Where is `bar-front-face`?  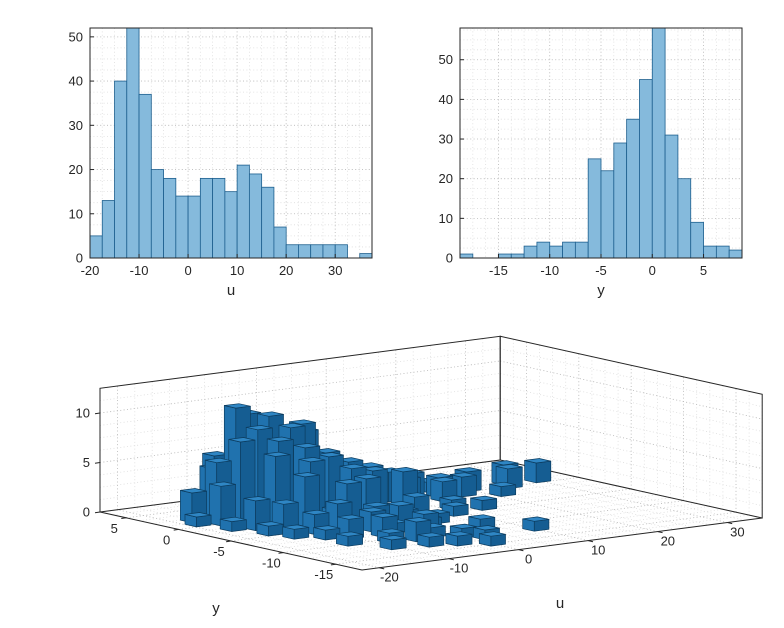 bar-front-face is located at coordinates (543, 472).